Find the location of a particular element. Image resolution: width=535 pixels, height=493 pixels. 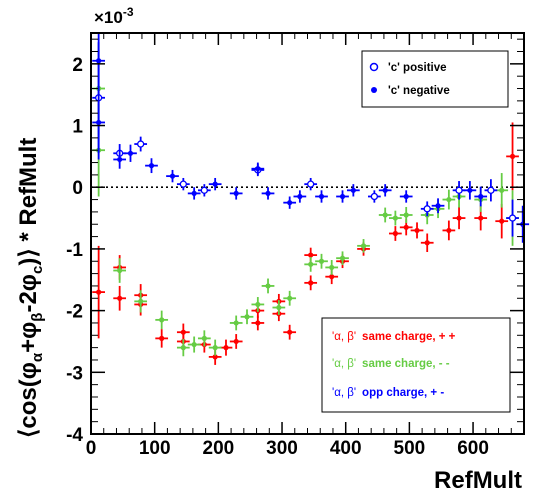

legend-top-box is located at coordinates (435, 79).